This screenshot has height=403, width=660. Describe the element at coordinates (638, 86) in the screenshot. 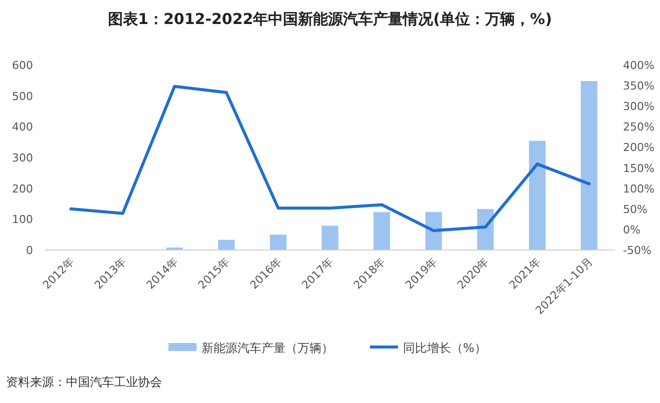

I see `y2-tick-label: 350%` at that location.